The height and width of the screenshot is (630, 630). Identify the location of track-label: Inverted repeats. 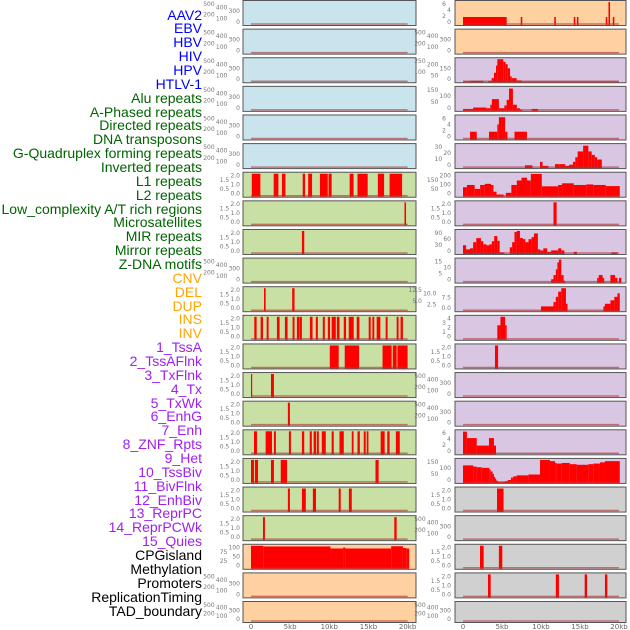
(151, 166).